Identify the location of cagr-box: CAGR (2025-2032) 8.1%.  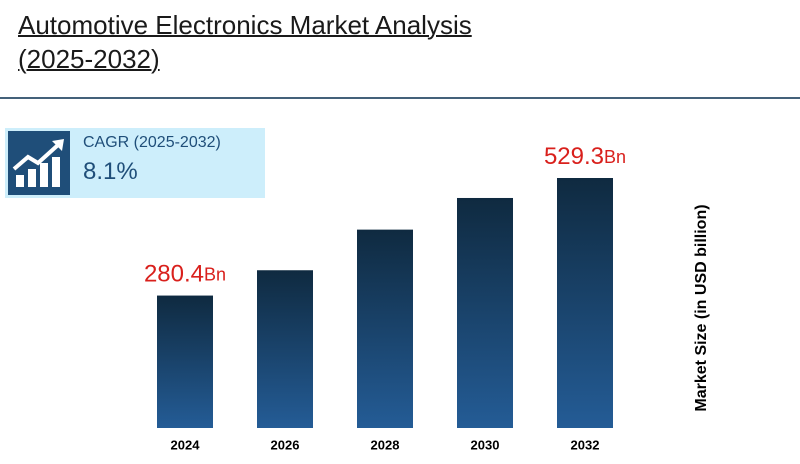
(135, 163).